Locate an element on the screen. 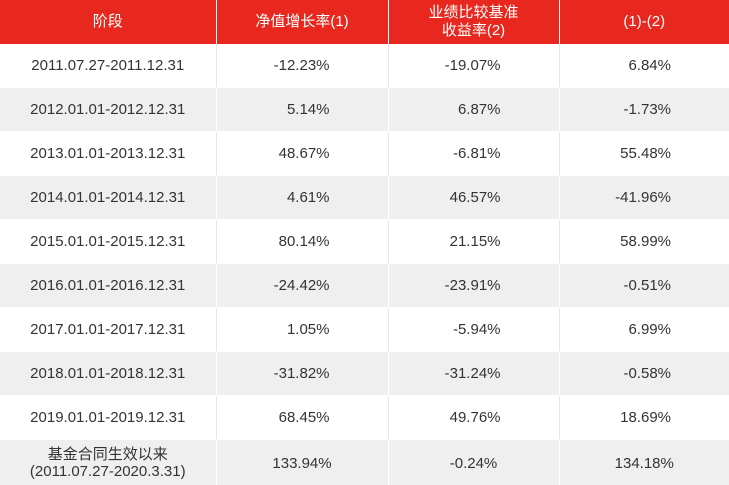 The height and width of the screenshot is (485, 729). cell-nav-growth: -31.82% is located at coordinates (302, 373).